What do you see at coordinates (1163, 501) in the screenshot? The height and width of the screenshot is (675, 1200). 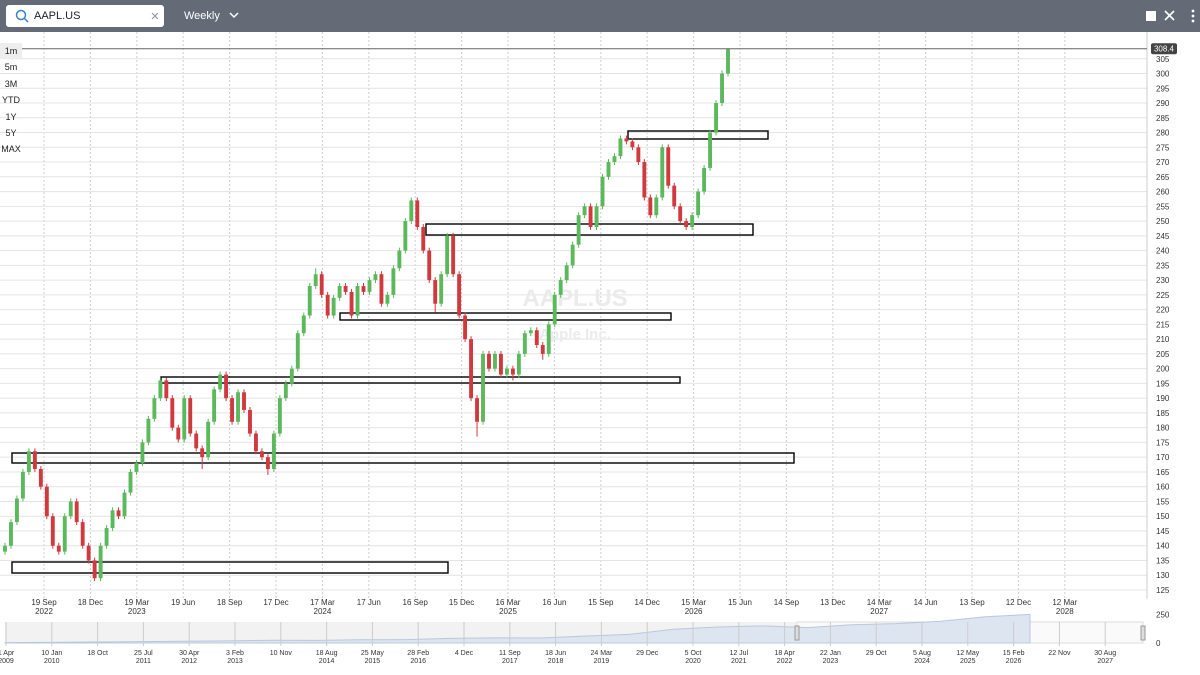 I see `y-tick-label: 155` at bounding box center [1163, 501].